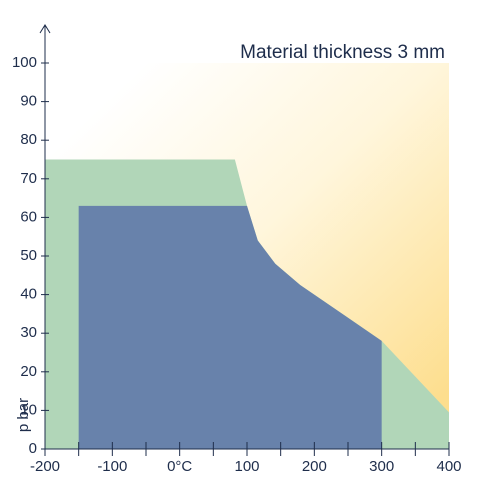  Describe the element at coordinates (28, 294) in the screenshot. I see `y-tick-label: 40` at that location.